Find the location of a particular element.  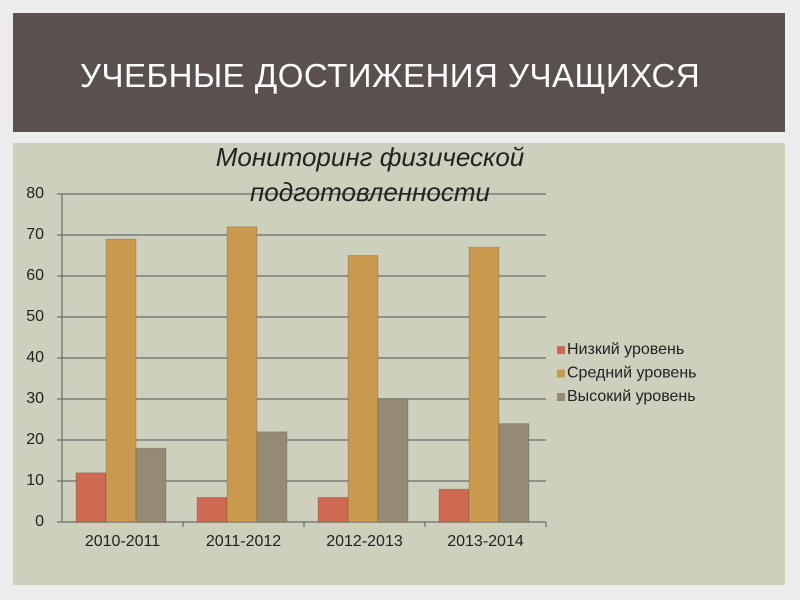

y-tick-label: 10 is located at coordinates (35, 480).